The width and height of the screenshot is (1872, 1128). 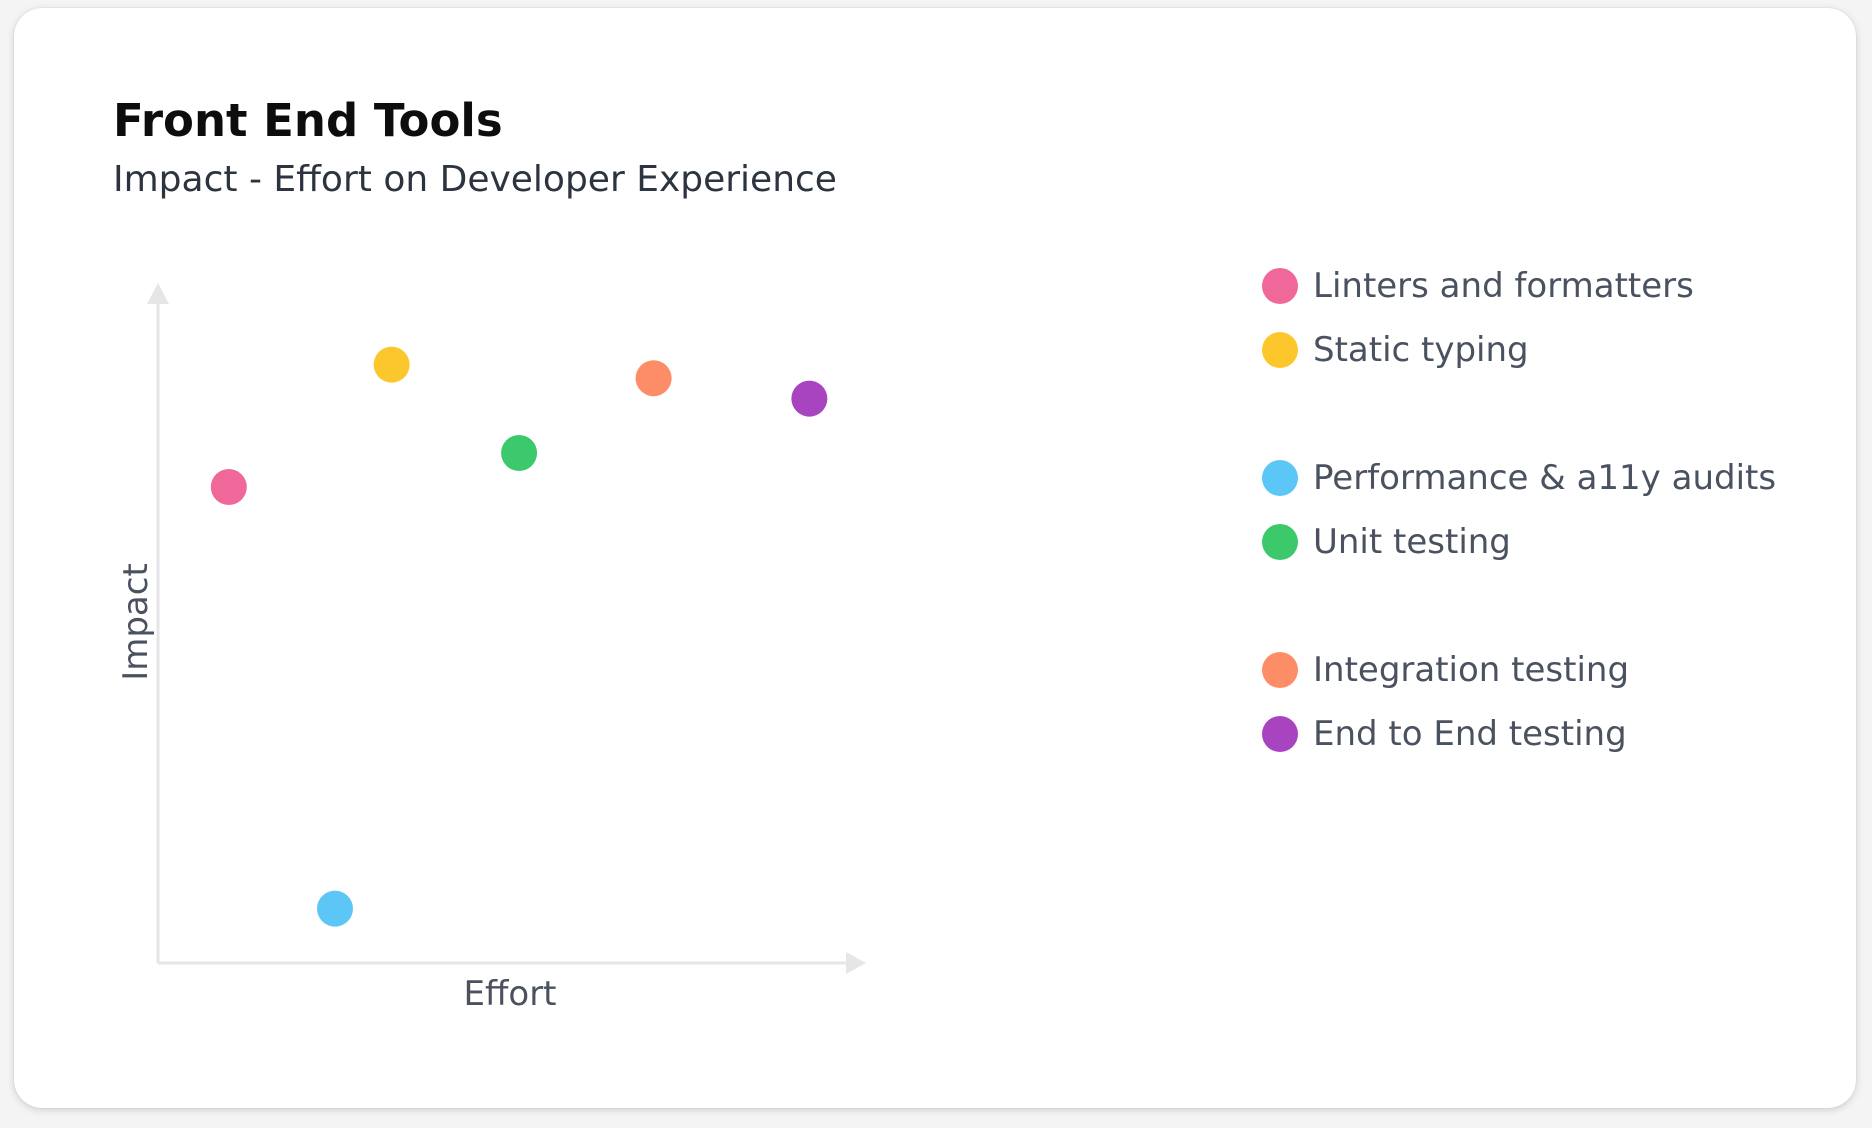 What do you see at coordinates (475, 179) in the screenshot?
I see `chart-subtitle: Impact - Effort on Developer Experience` at bounding box center [475, 179].